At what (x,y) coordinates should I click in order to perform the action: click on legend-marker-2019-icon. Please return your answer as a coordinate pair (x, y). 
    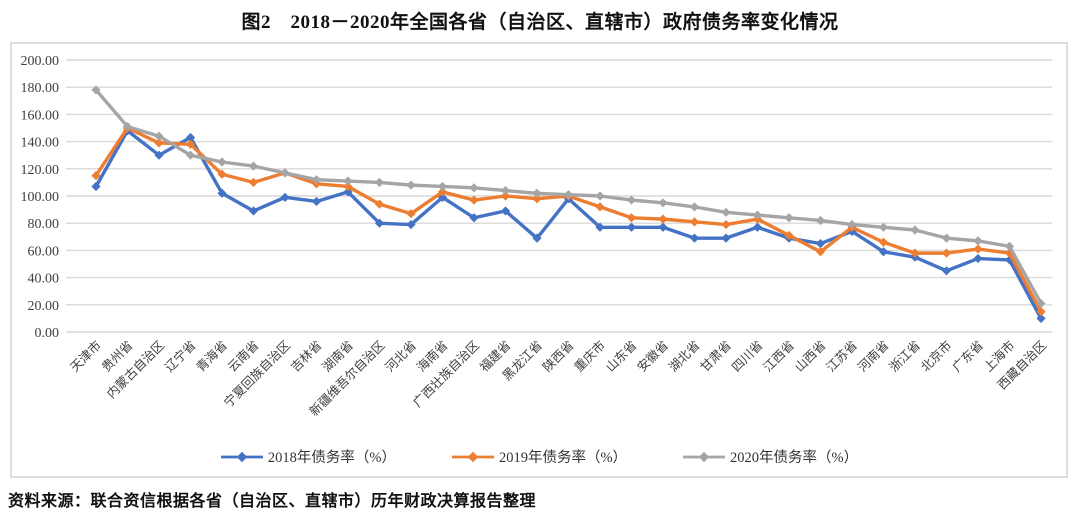
    Looking at the image, I should click on (472, 456).